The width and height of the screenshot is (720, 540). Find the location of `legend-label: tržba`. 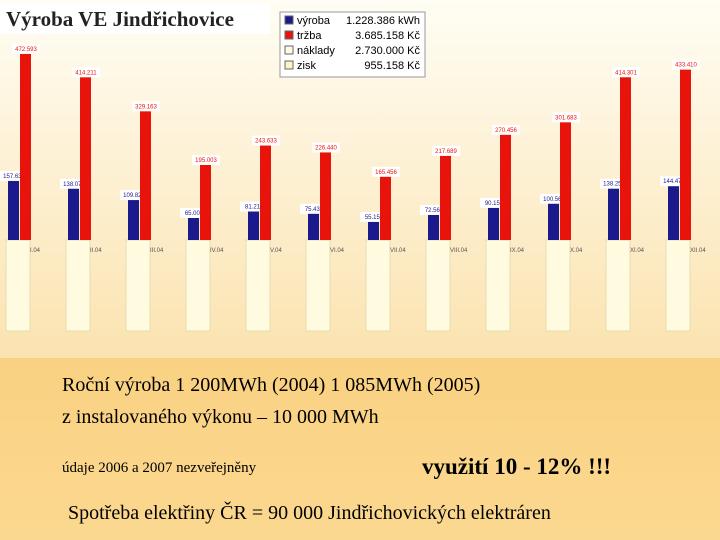

legend-label: tržba is located at coordinates (309, 36).